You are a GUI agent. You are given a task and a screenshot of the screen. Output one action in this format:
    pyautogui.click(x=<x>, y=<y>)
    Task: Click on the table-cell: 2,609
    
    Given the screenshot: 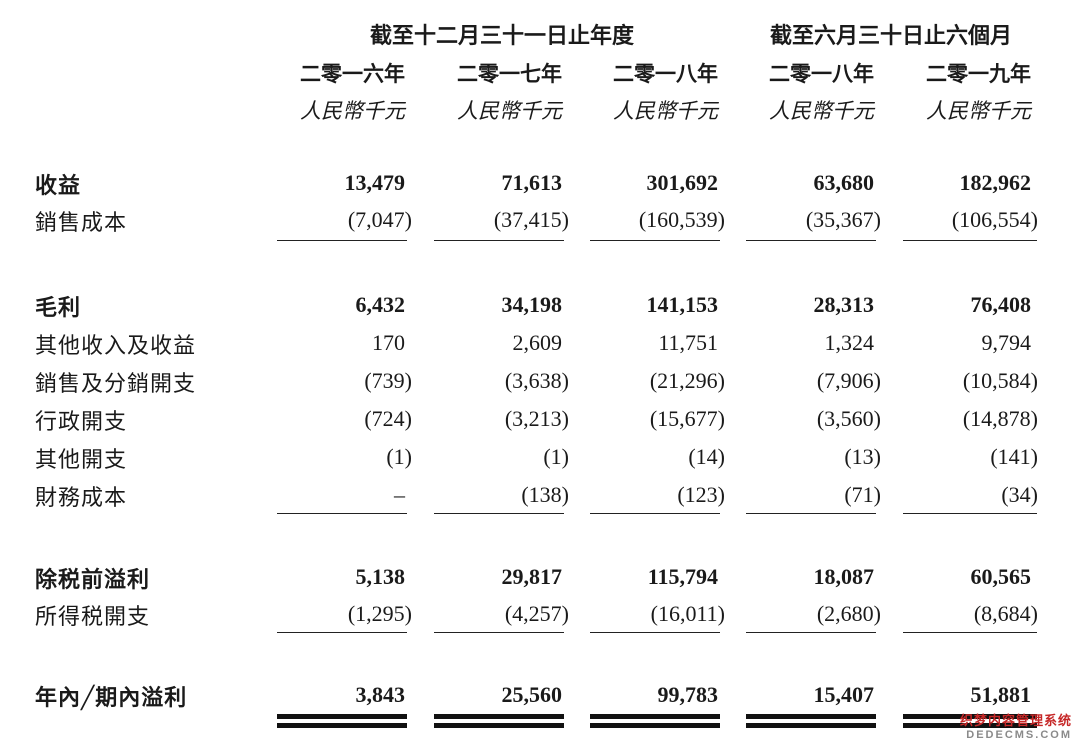 What is the action you would take?
    pyautogui.click(x=537, y=342)
    